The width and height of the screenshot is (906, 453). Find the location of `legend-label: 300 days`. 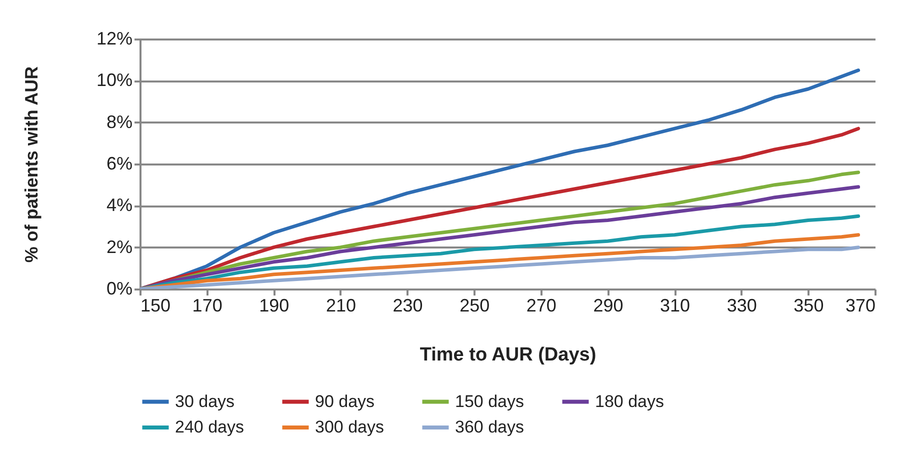

legend-label: 300 days is located at coordinates (349, 427).